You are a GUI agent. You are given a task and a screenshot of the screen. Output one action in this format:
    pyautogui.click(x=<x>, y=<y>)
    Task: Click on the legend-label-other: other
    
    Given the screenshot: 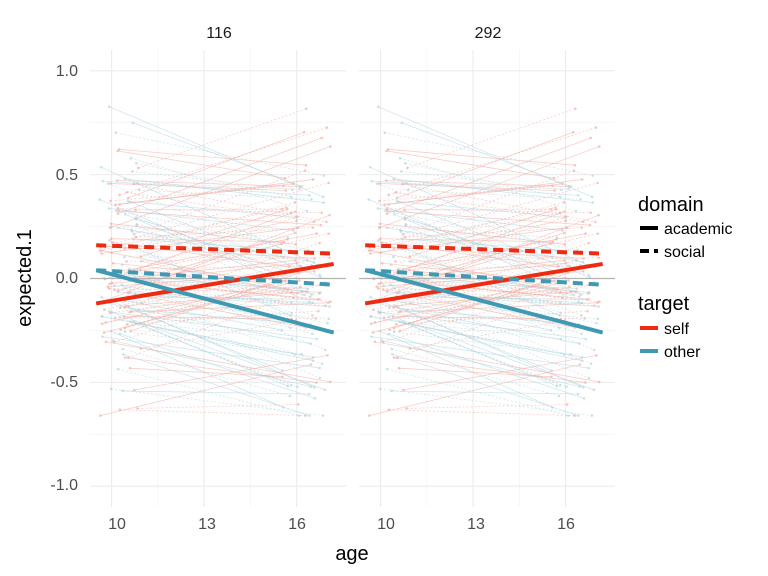 What is the action you would take?
    pyautogui.click(x=682, y=352)
    